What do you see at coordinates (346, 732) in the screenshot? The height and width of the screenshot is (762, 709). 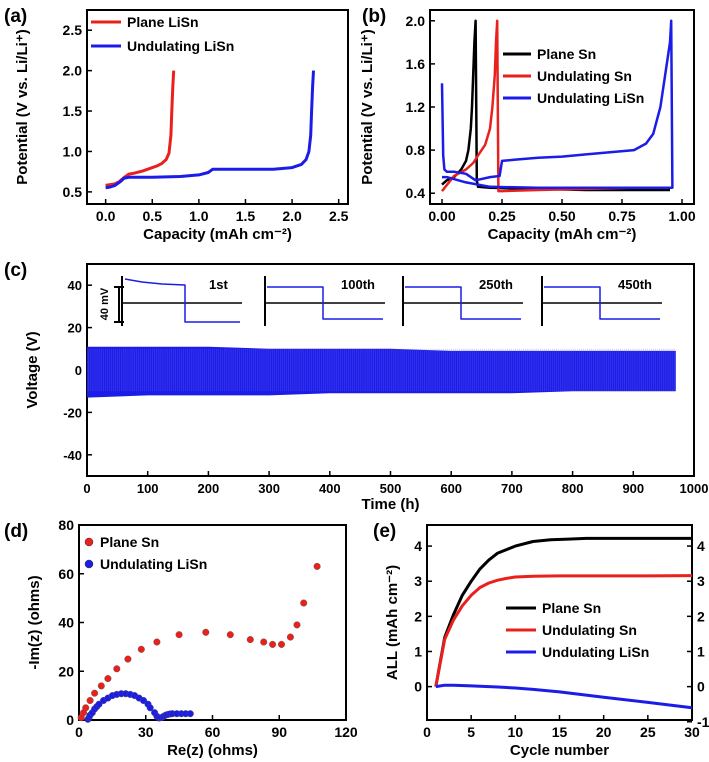 I see `x-tick-label-d: 120` at bounding box center [346, 732].